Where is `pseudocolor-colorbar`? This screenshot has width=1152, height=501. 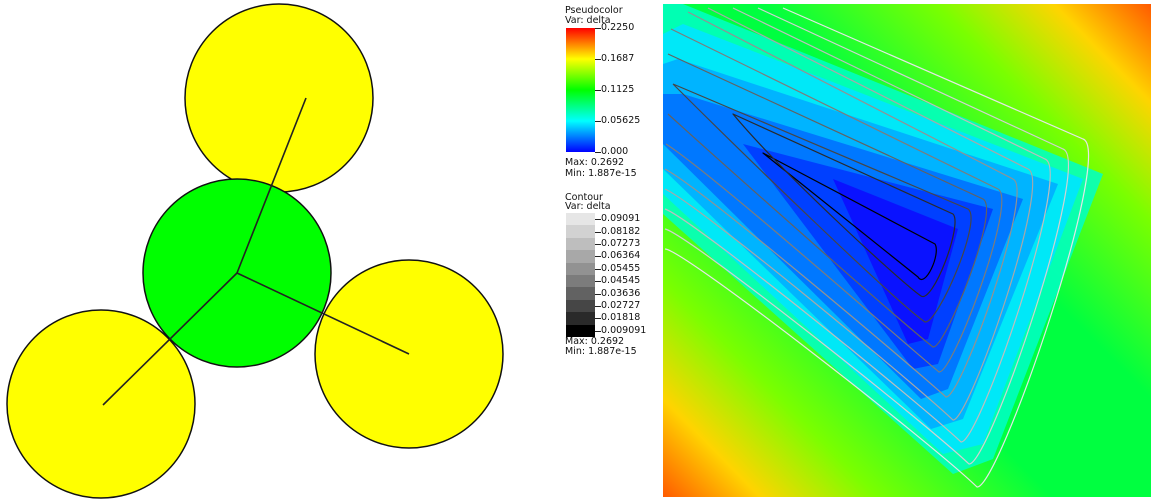 pseudocolor-colorbar is located at coordinates (580, 90).